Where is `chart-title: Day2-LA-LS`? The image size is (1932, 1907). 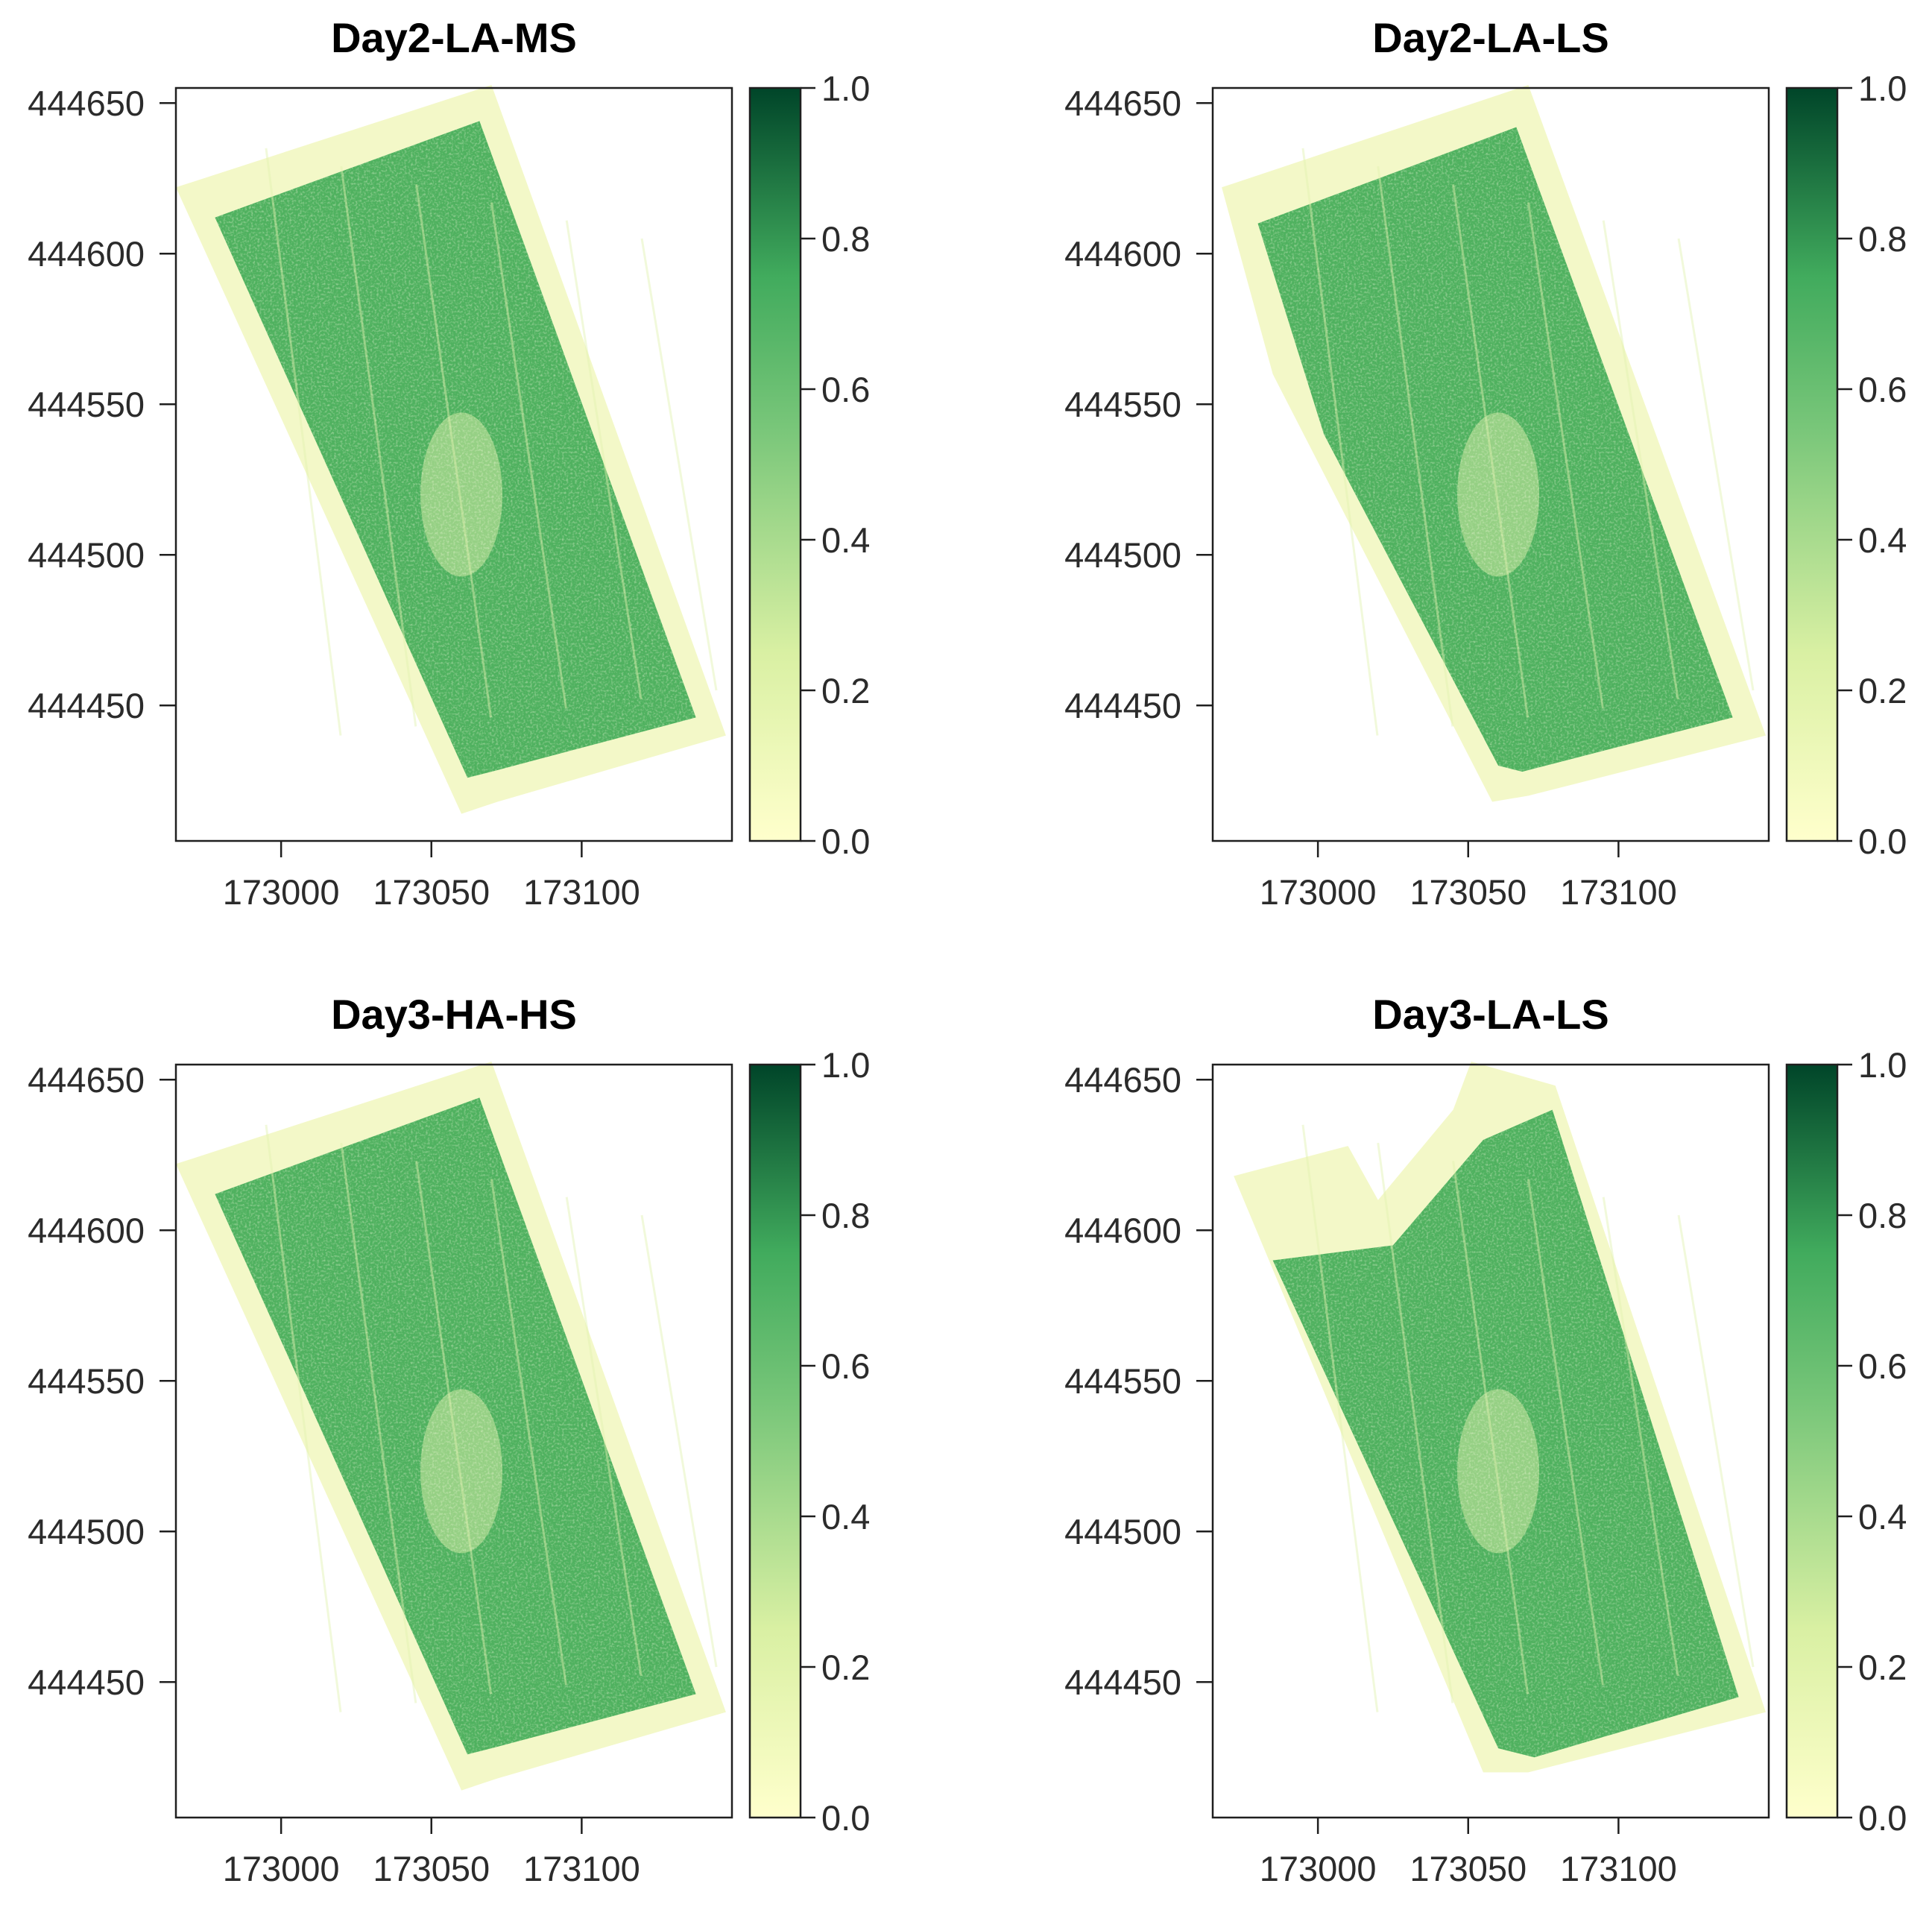
chart-title: Day2-LA-LS is located at coordinates (1490, 37).